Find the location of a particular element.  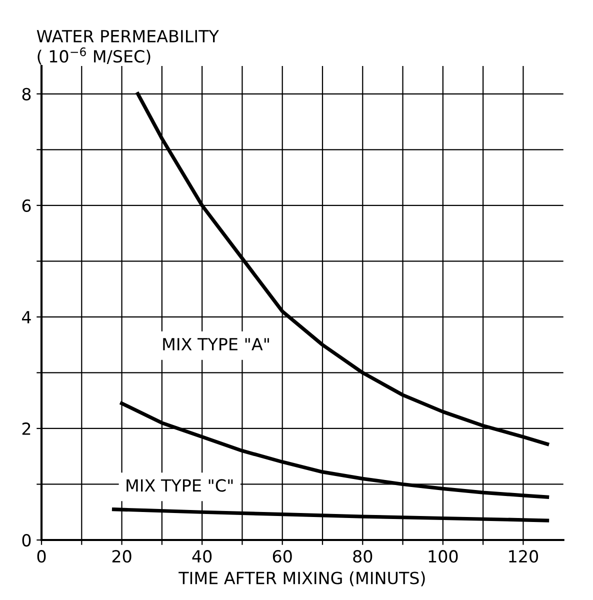

y-tick-label: 6 is located at coordinates (26, 205).